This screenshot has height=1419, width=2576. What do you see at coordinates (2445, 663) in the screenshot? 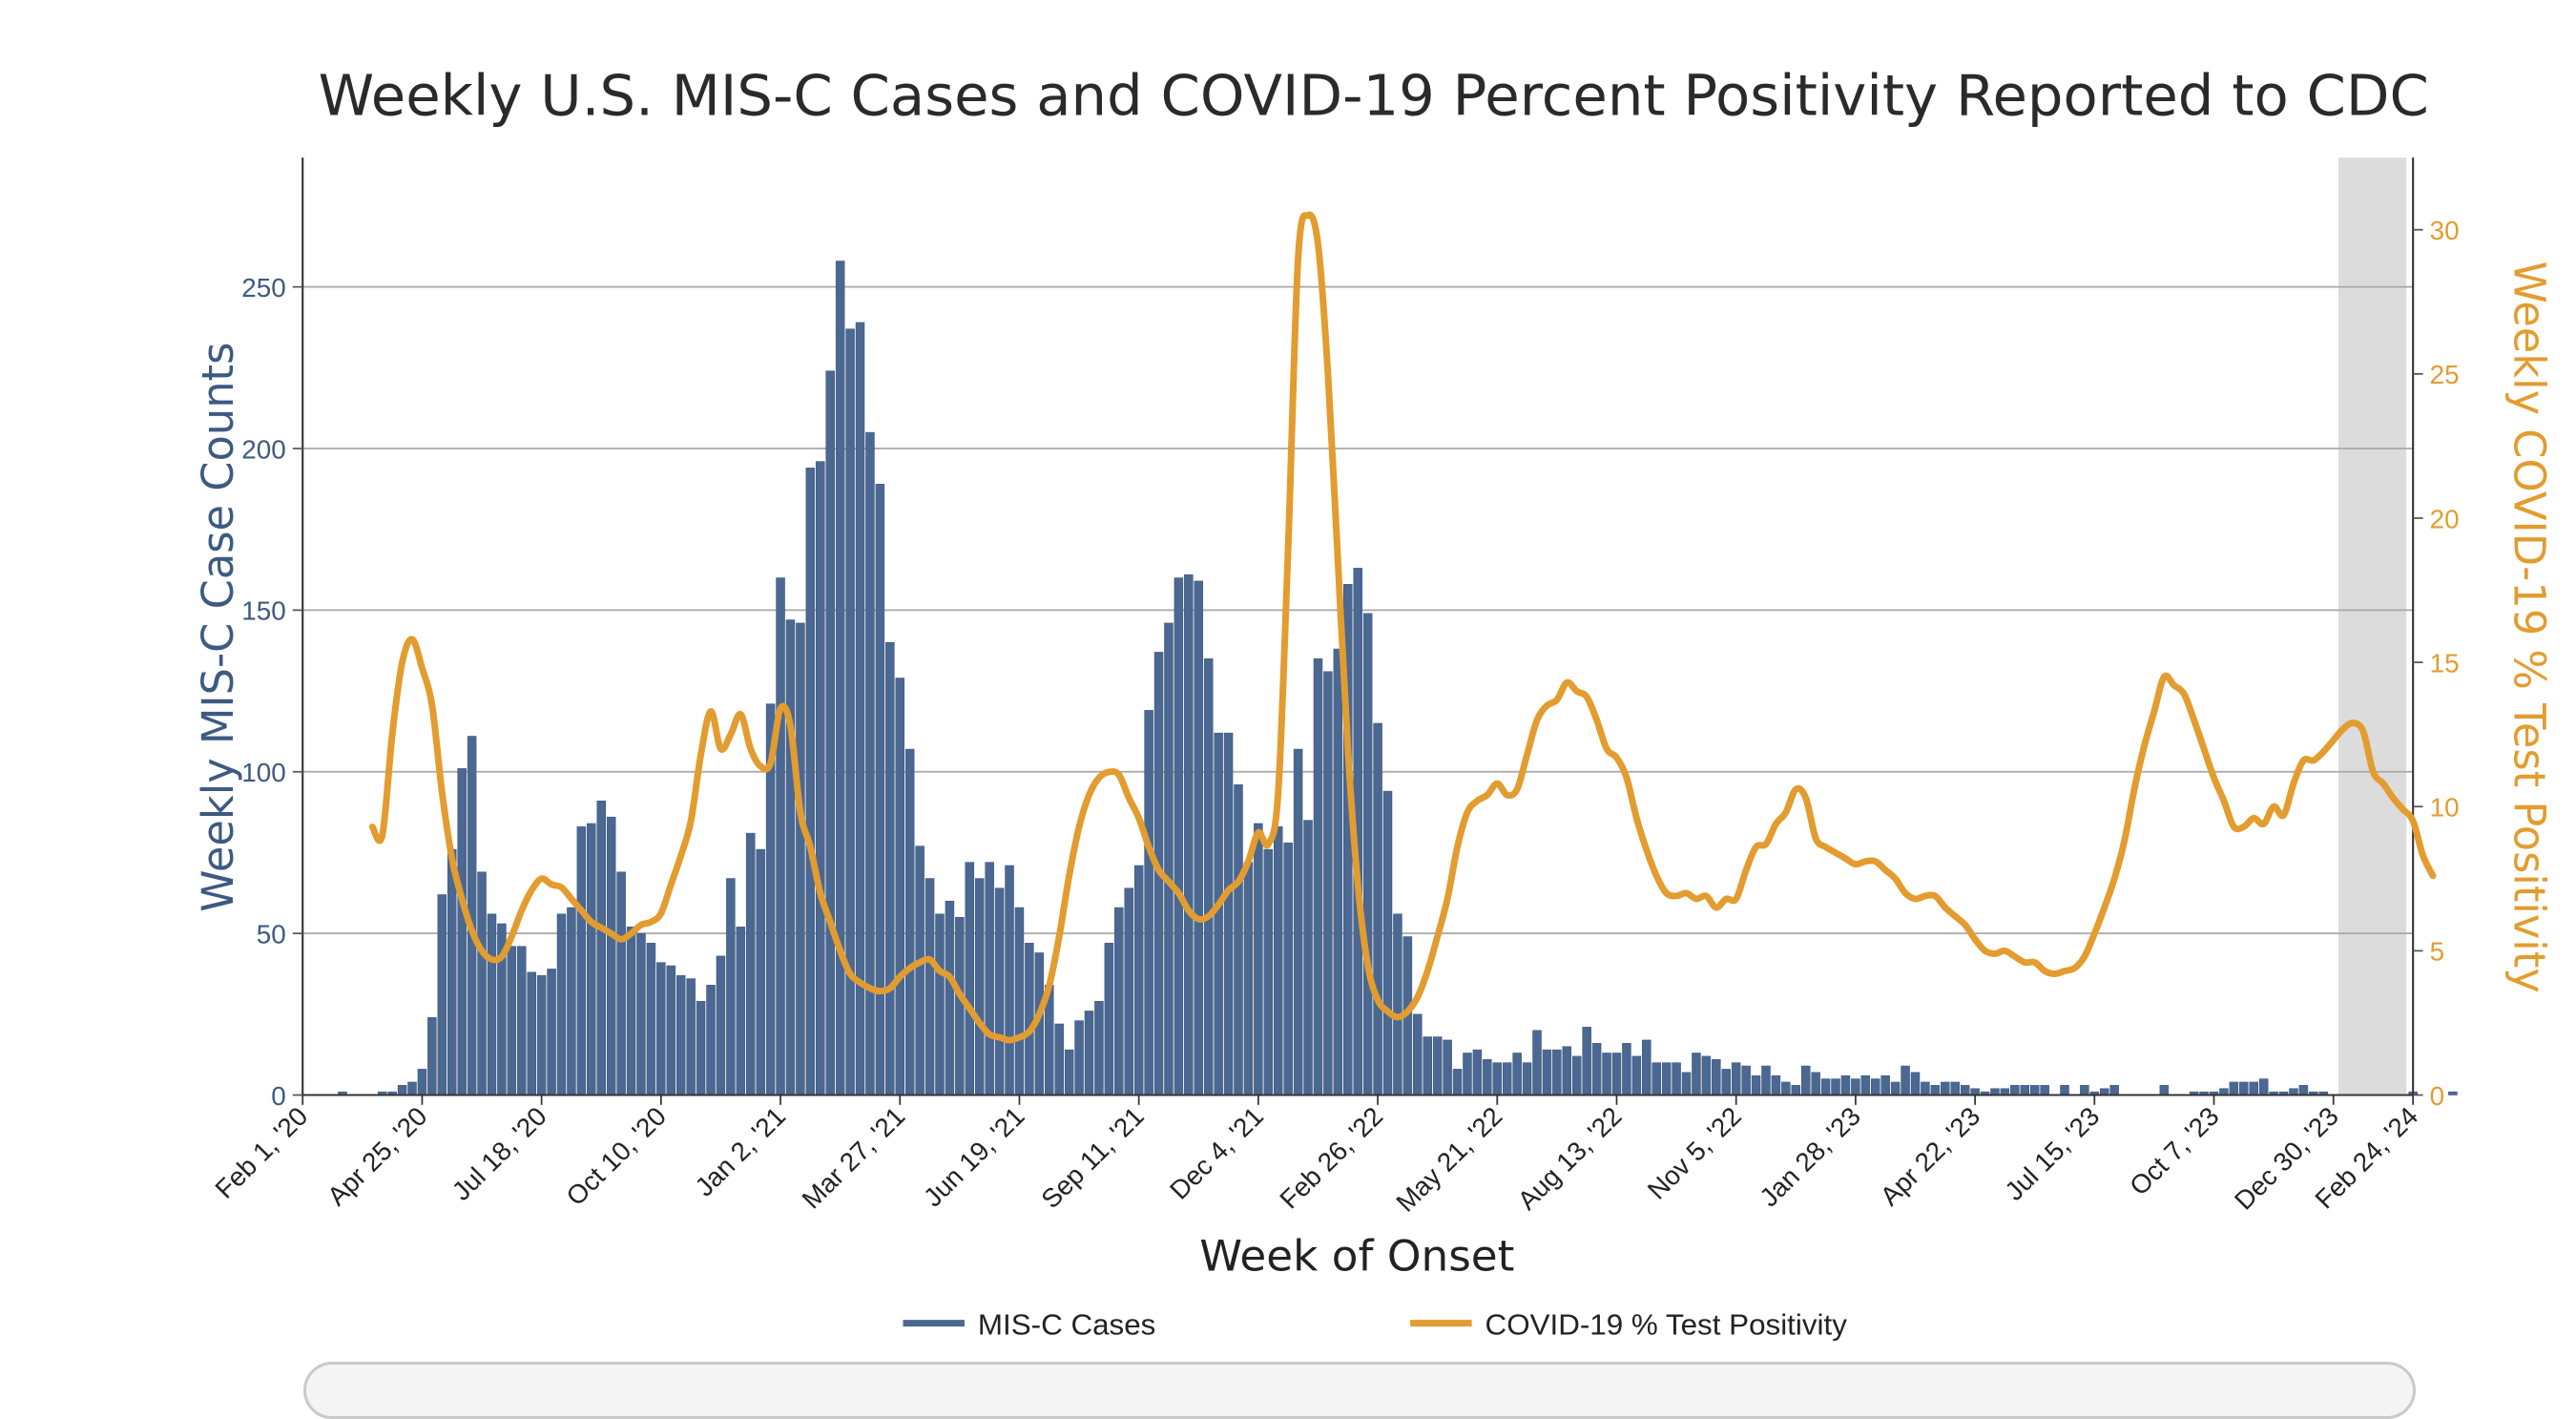
I see `y2-tick-label: 15` at bounding box center [2445, 663].